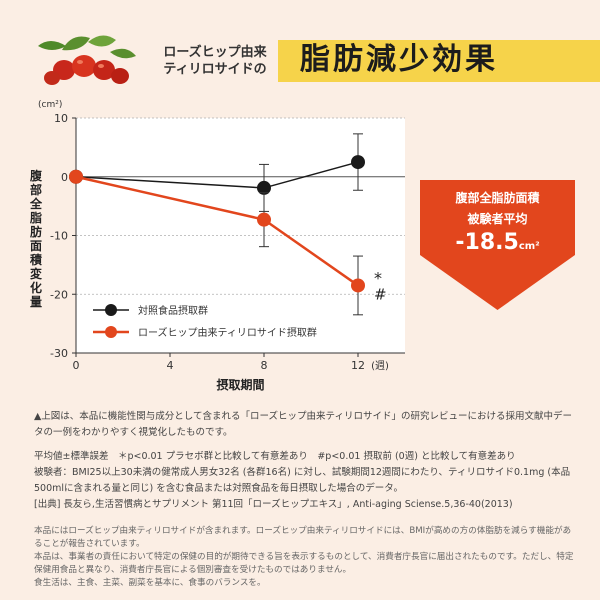  What do you see at coordinates (59, 236) in the screenshot?
I see `y-tick-label: -10` at bounding box center [59, 236].